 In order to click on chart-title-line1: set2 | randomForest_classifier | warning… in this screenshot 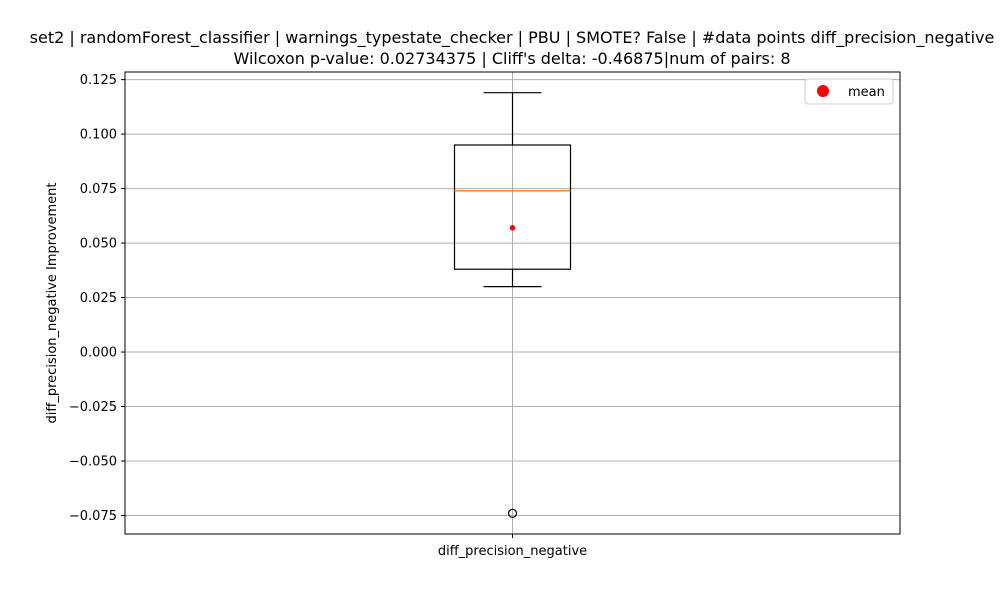, I will do `click(512, 38)`.